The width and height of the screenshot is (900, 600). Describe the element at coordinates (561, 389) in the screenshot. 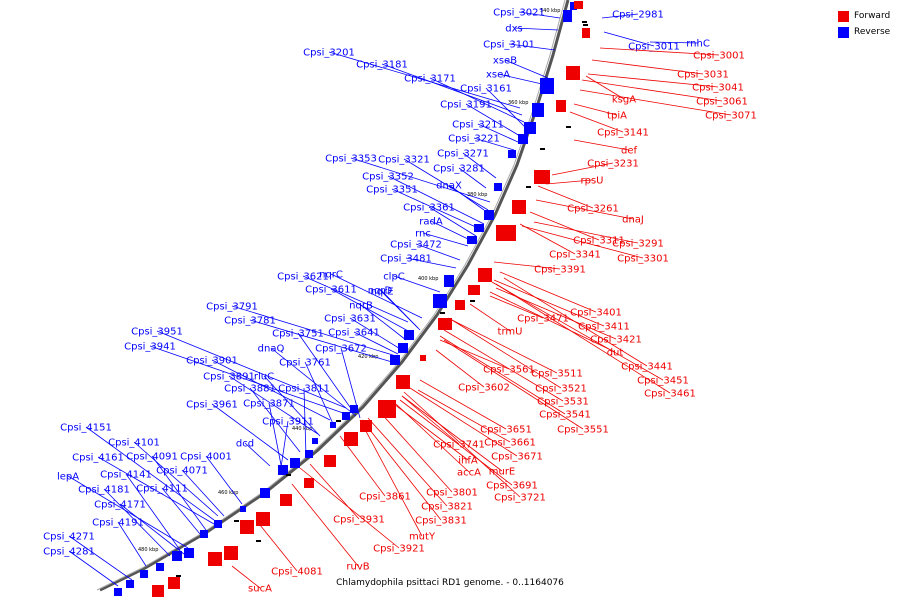

I see `gene-label: Cpsi_3521` at that location.